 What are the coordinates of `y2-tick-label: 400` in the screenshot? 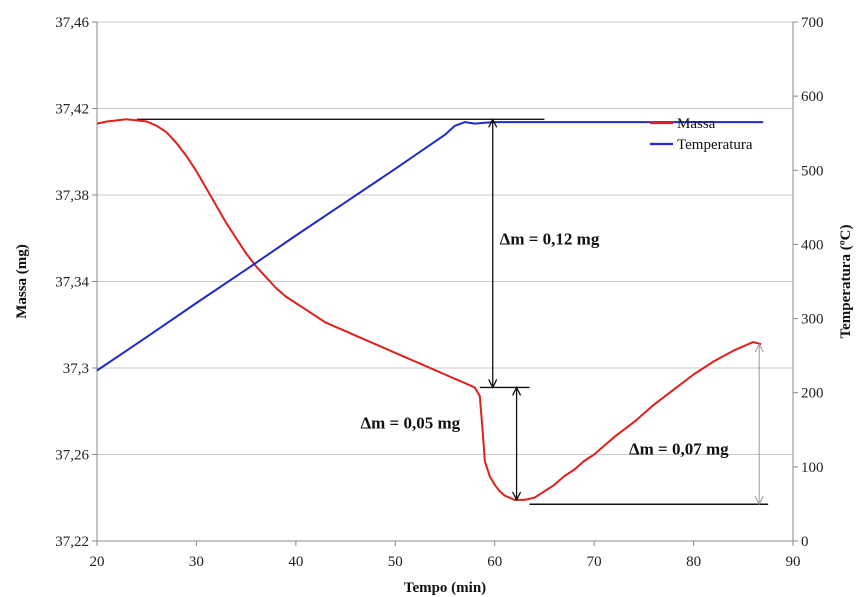 It's located at (812, 245).